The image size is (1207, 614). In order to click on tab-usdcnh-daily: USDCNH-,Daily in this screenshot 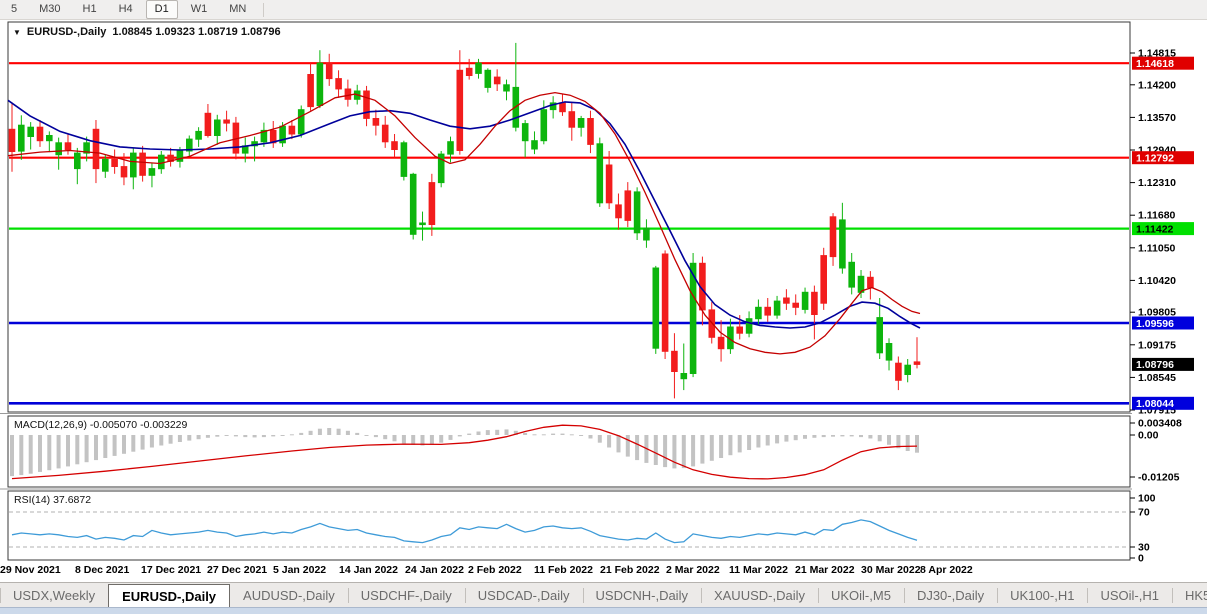, I will do `click(641, 595)`.